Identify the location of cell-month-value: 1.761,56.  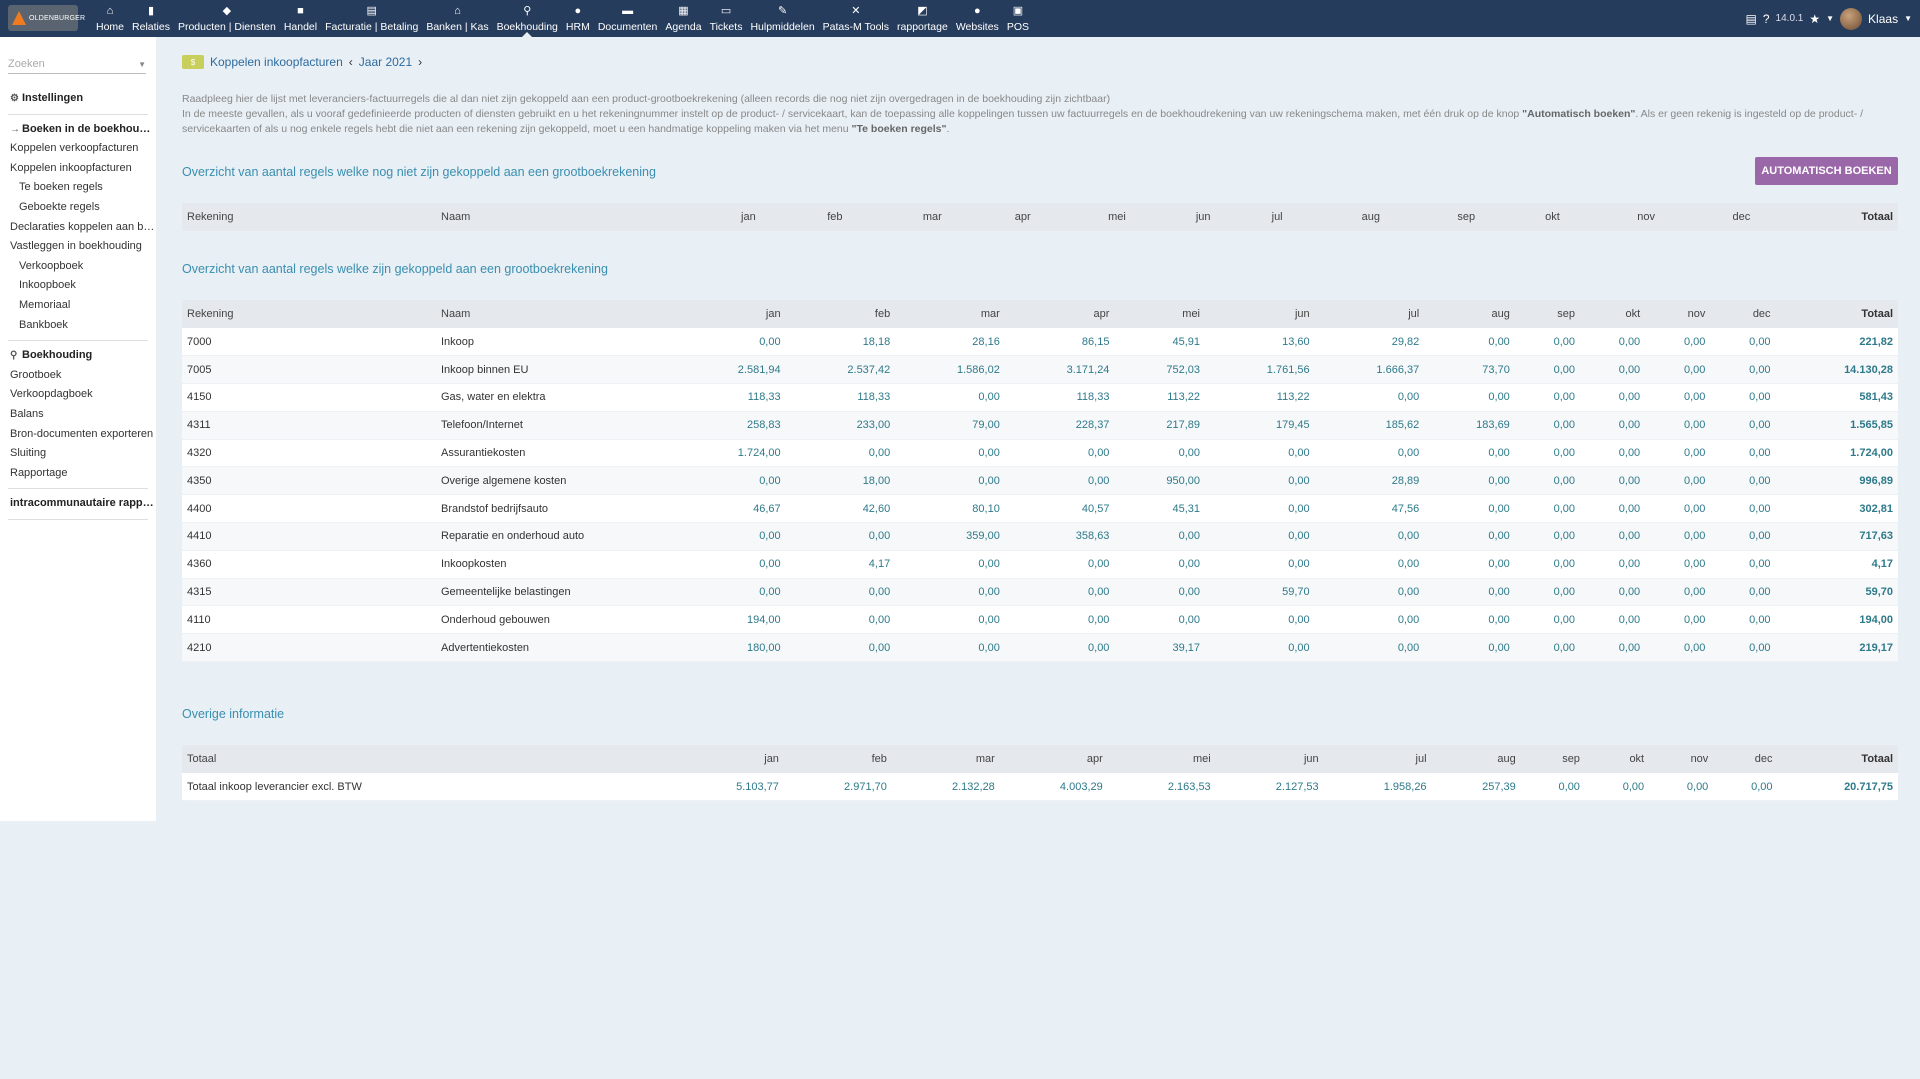
(1288, 369).